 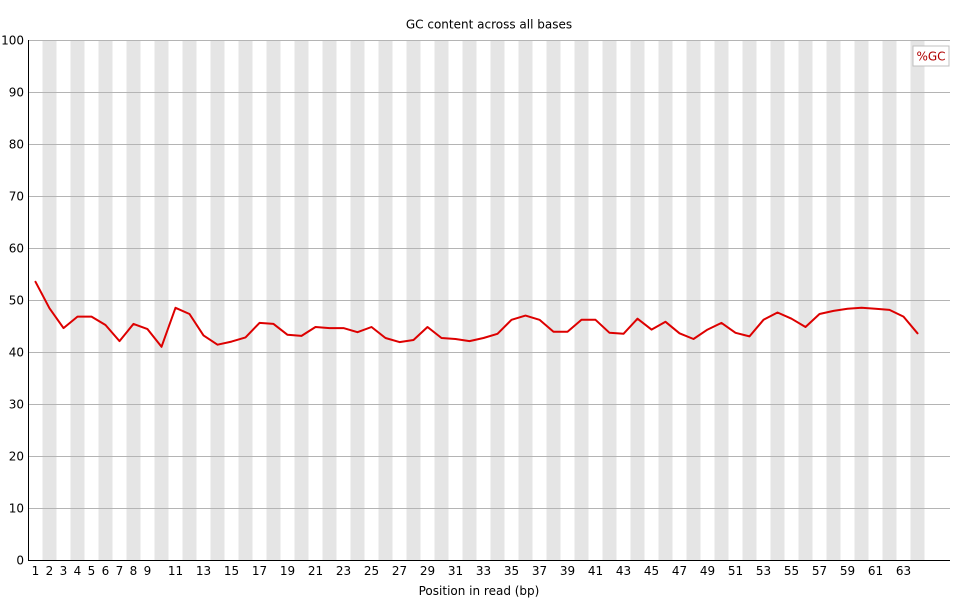 I want to click on x-tick-label-29: 29, so click(x=427, y=571).